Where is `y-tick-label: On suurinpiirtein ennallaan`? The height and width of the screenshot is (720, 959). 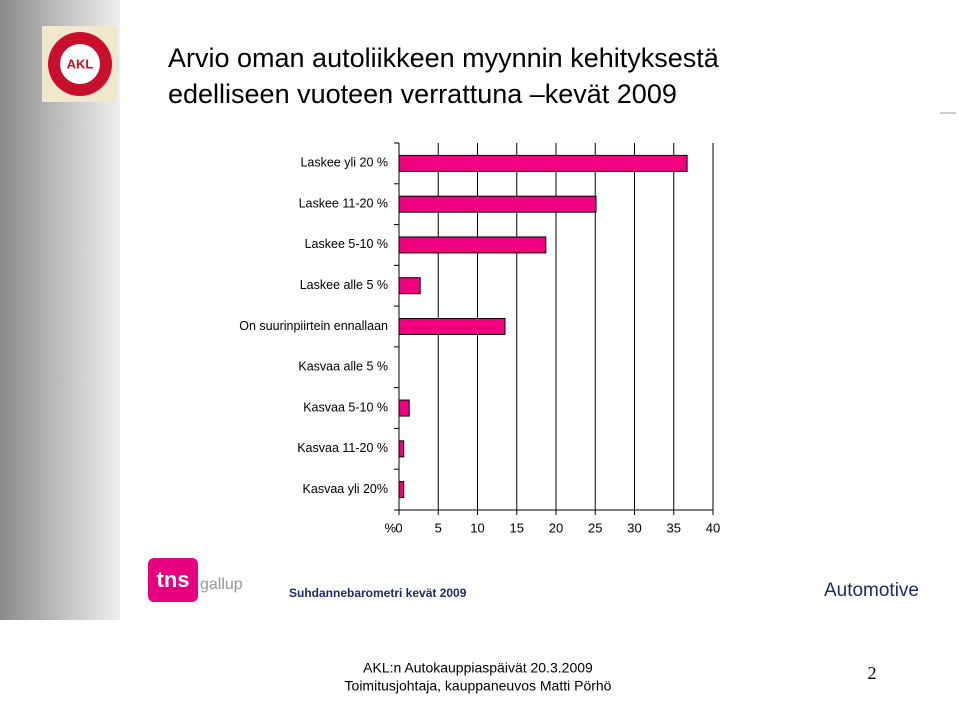
y-tick-label: On suurinpiirtein ennallaan is located at coordinates (313, 326).